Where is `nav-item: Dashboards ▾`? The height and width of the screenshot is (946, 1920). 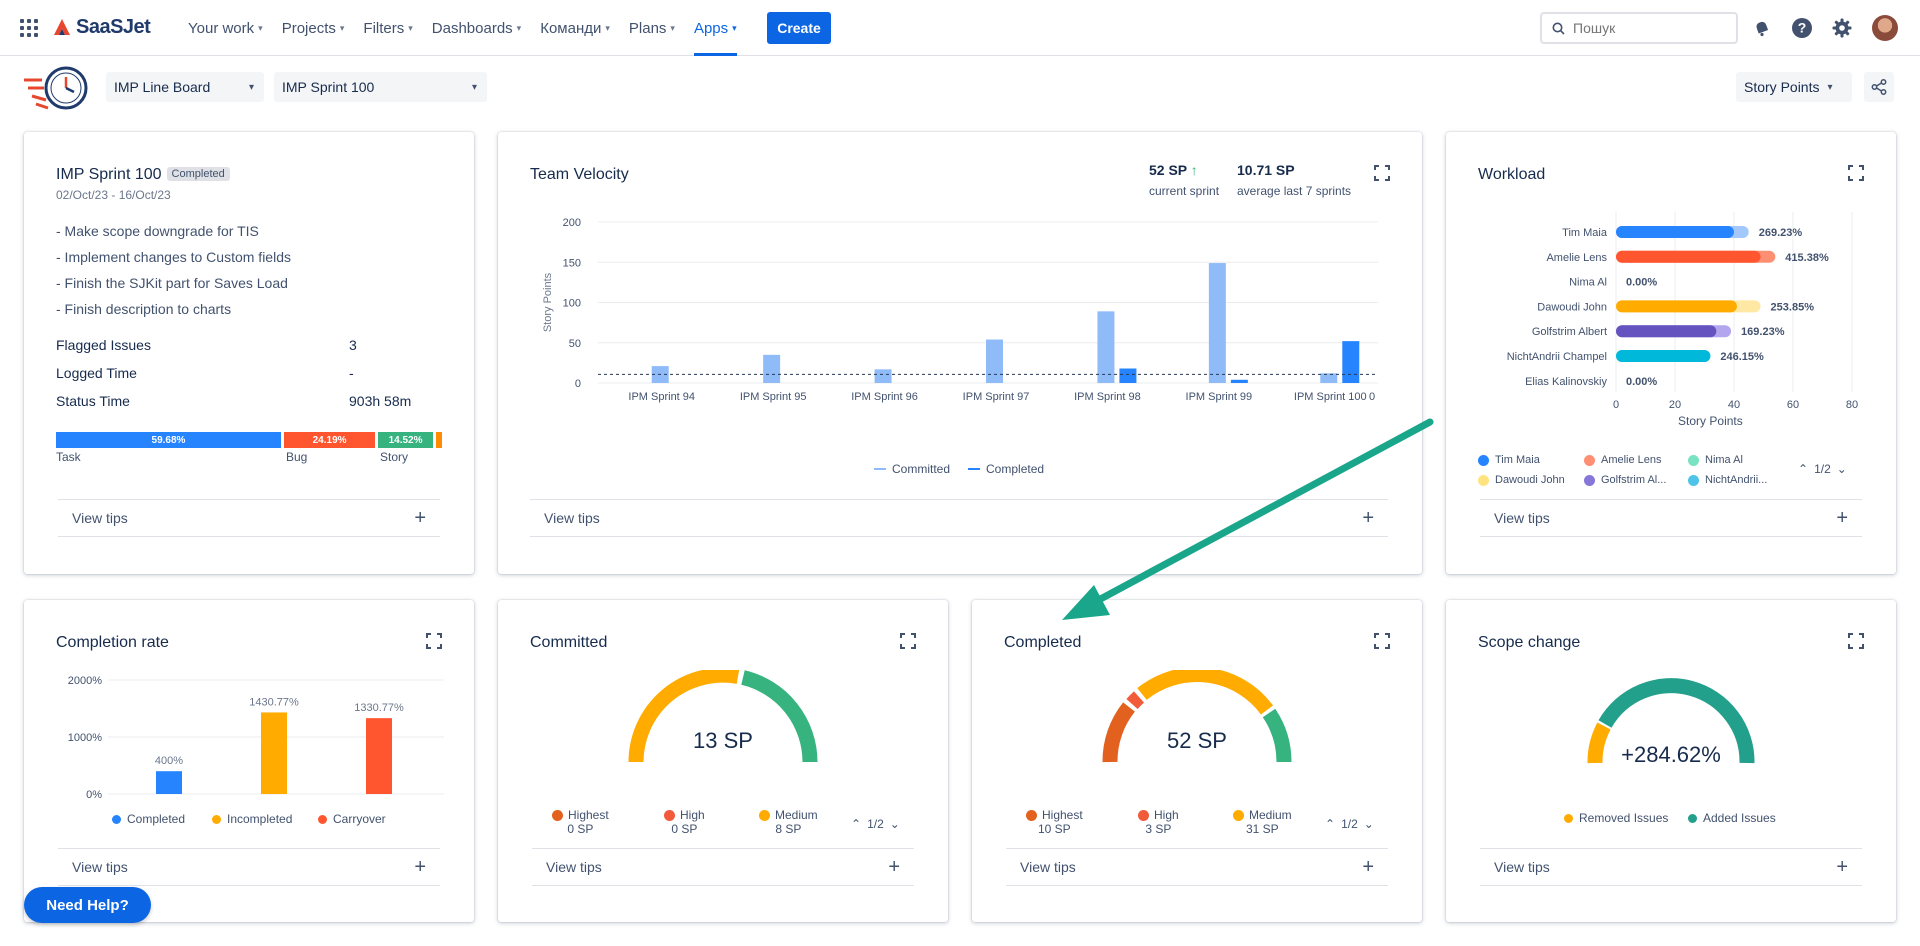
nav-item: Dashboards ▾ is located at coordinates (476, 28).